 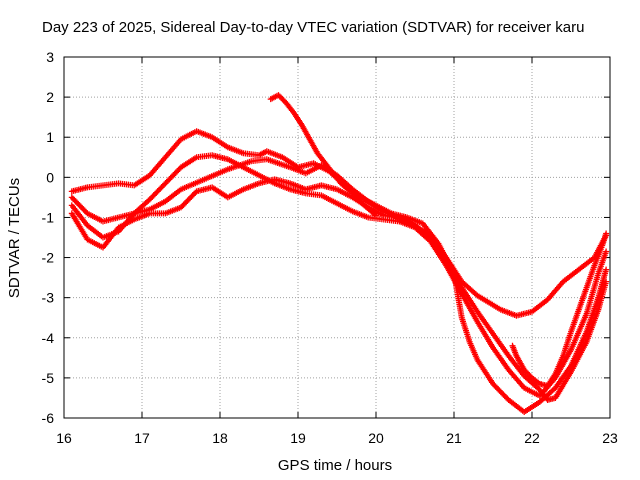 I want to click on y-tick-label: 3, so click(x=50, y=57).